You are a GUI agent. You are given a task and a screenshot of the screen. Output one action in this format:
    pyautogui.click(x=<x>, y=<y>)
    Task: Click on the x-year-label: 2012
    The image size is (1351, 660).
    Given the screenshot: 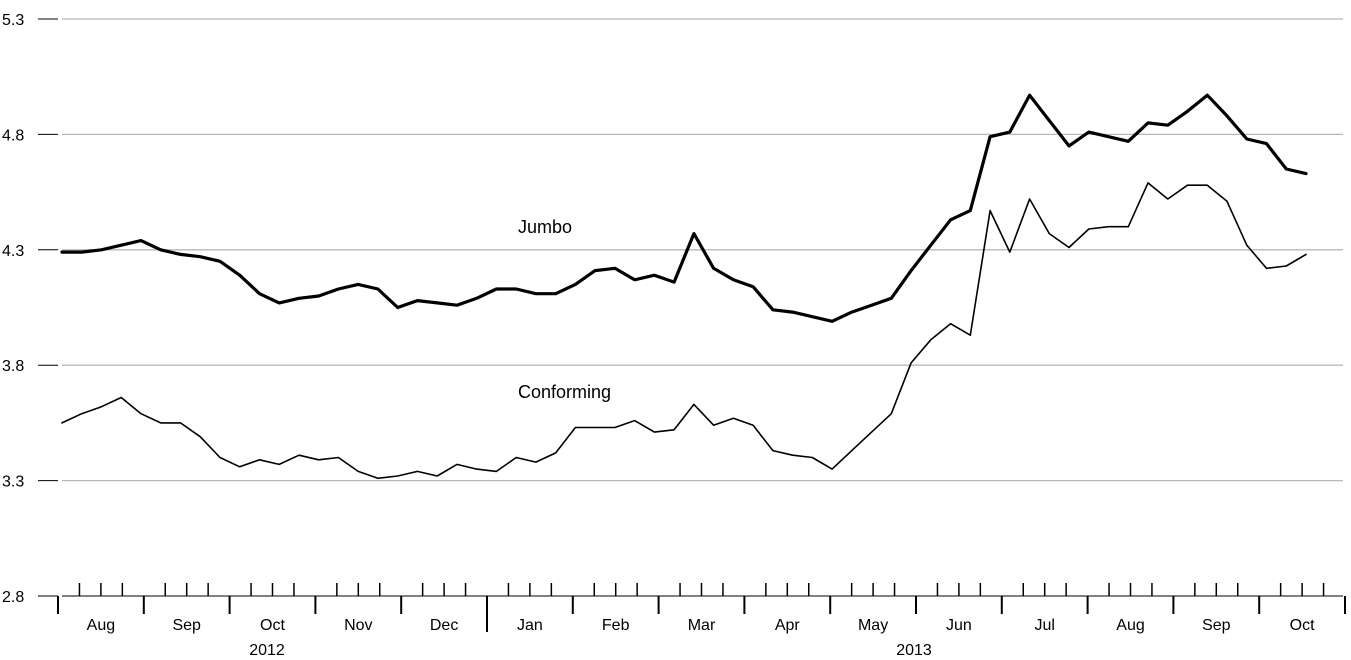 What is the action you would take?
    pyautogui.click(x=267, y=650)
    